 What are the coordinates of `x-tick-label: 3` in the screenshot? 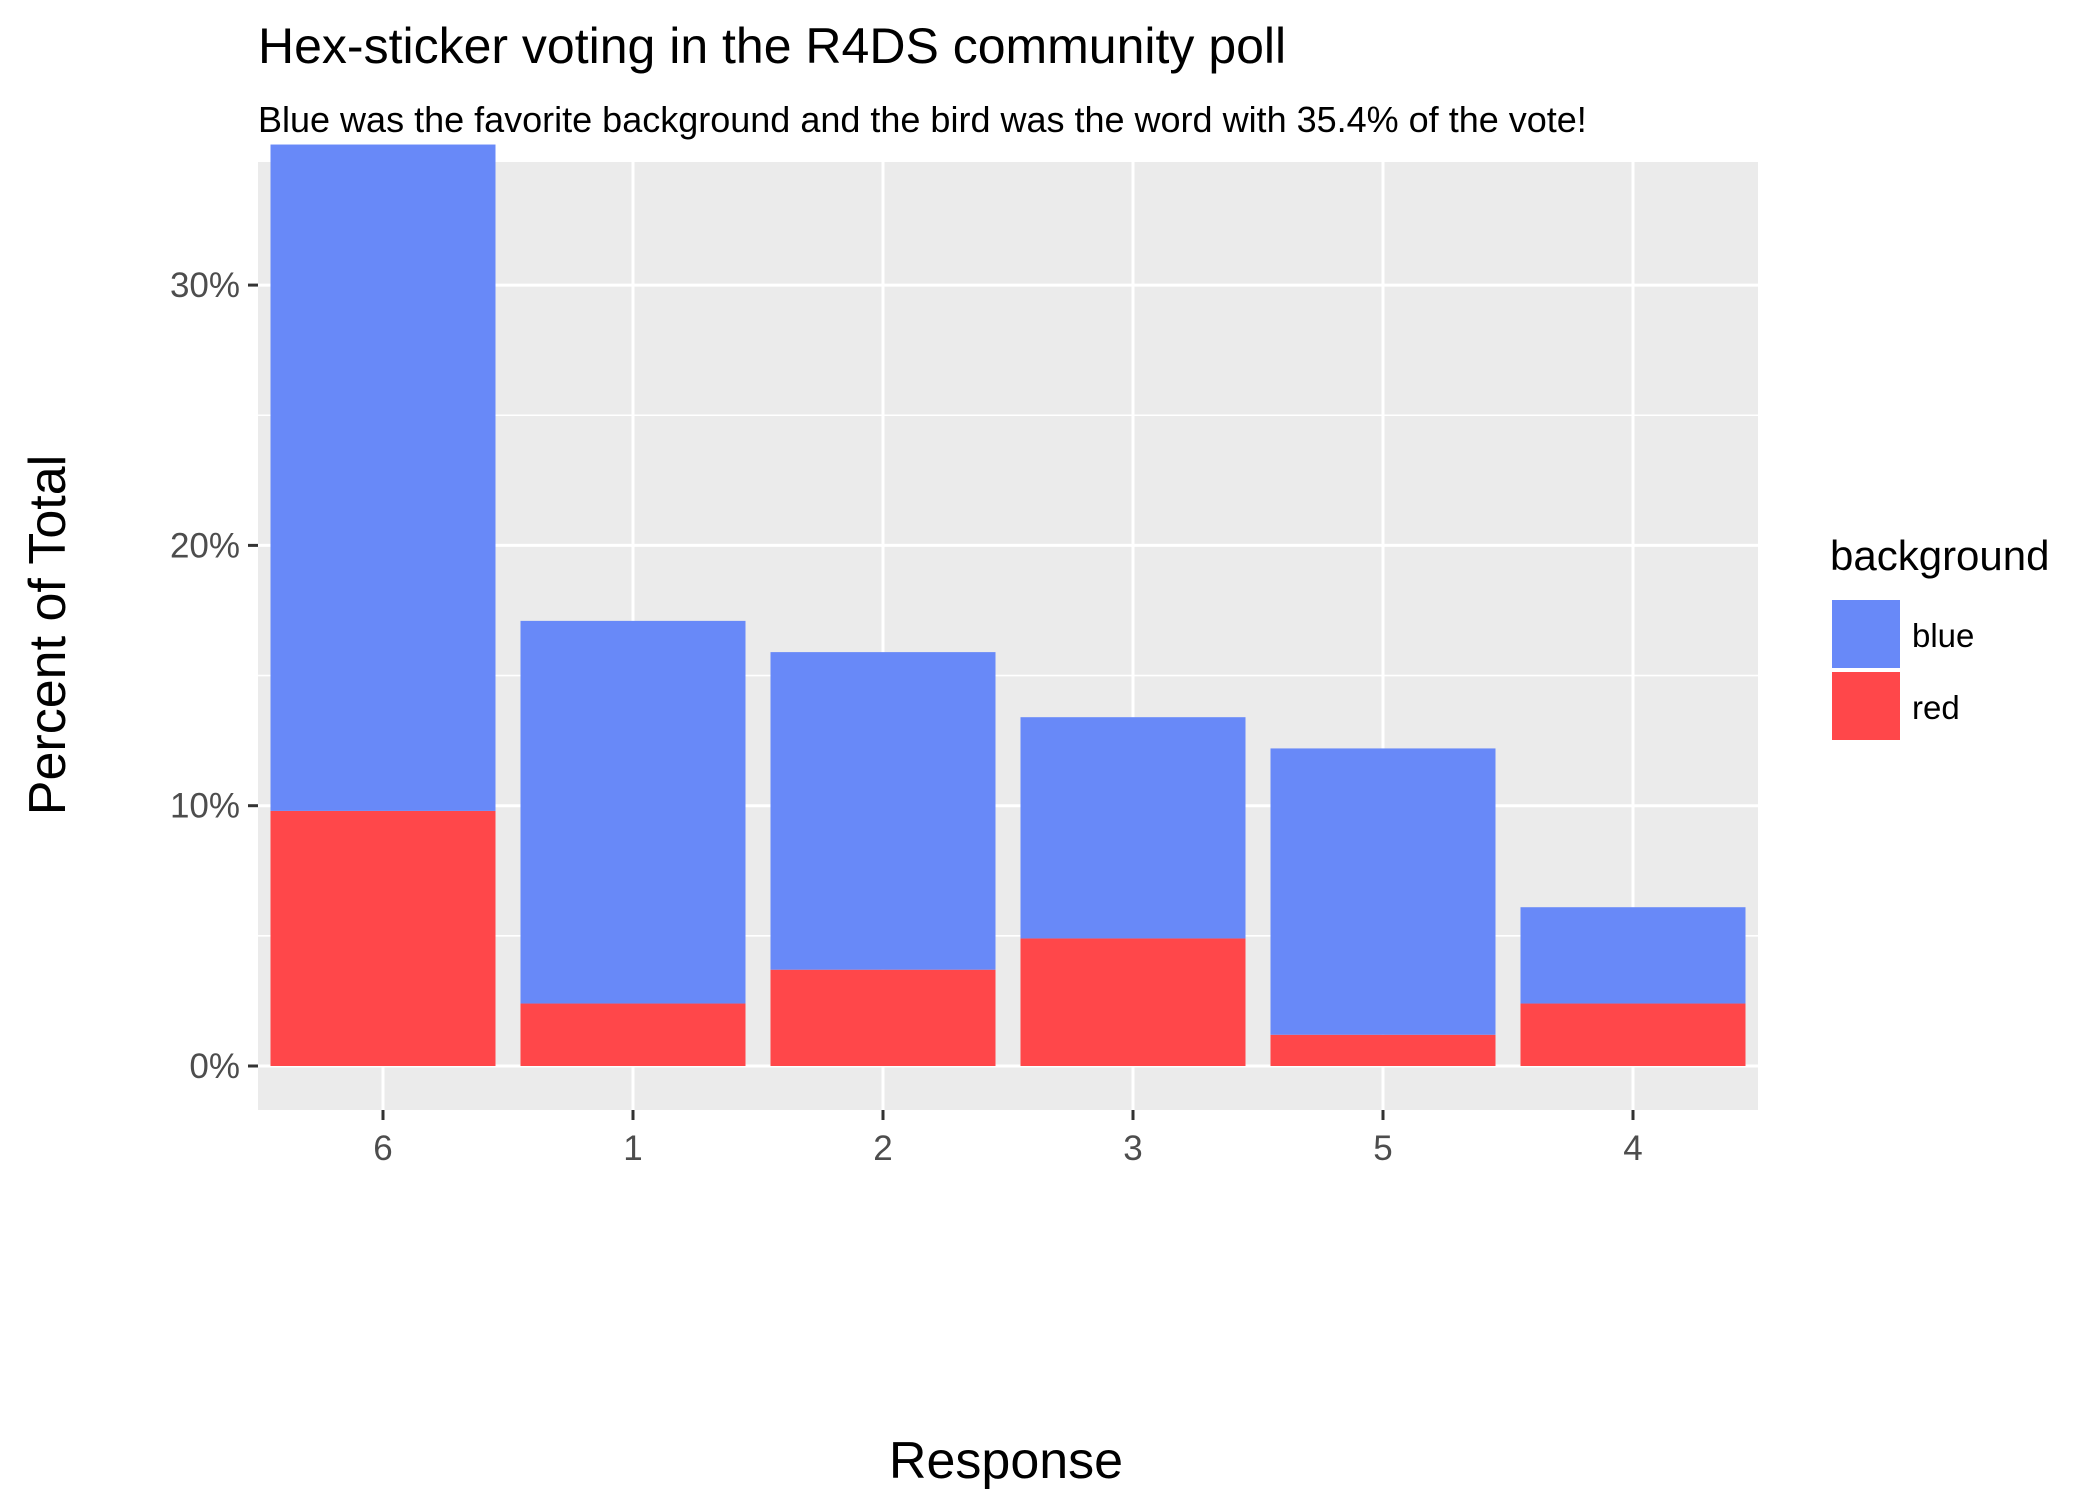 It's located at (1132, 1148).